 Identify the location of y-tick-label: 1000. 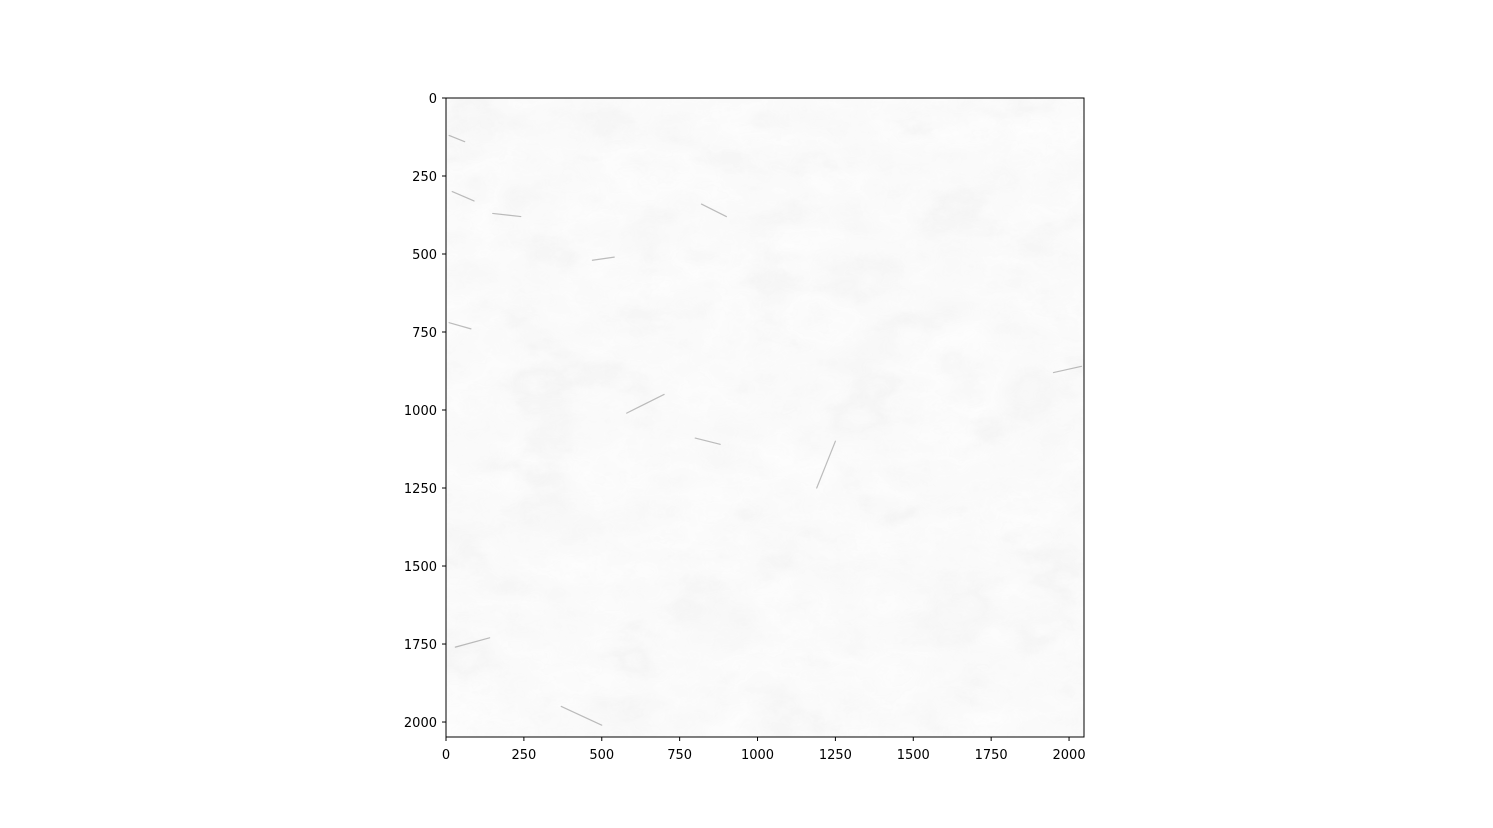
(420, 411).